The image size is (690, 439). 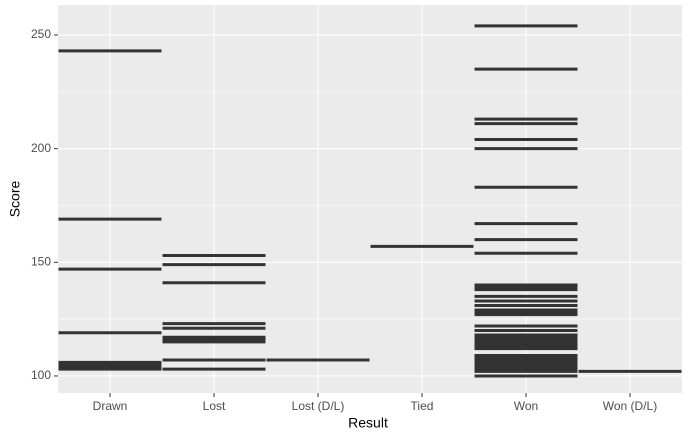 What do you see at coordinates (526, 406) in the screenshot?
I see `x-tick-label: Won` at bounding box center [526, 406].